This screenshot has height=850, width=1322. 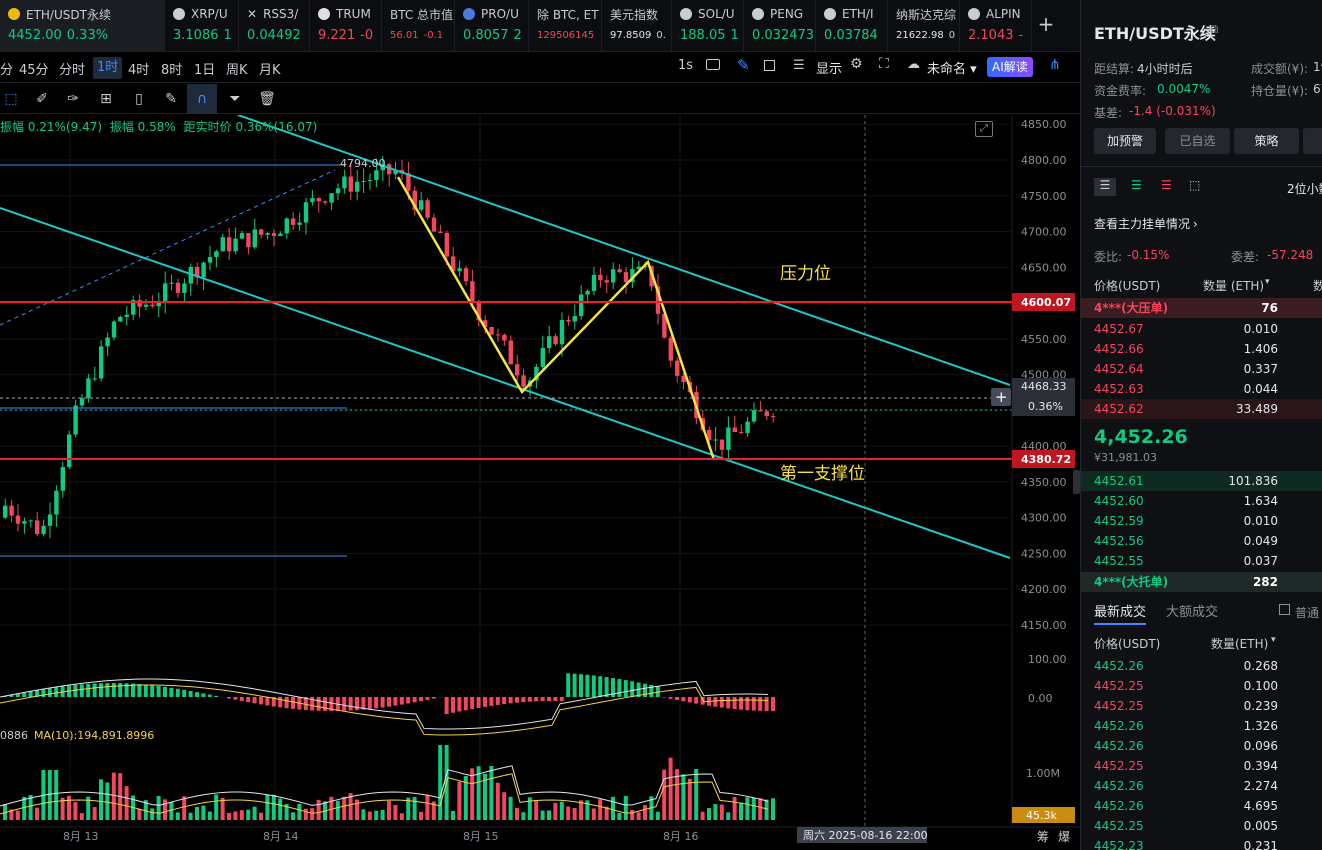 I want to click on symbol-tab: SOL/U 188.05 1, so click(x=708, y=25).